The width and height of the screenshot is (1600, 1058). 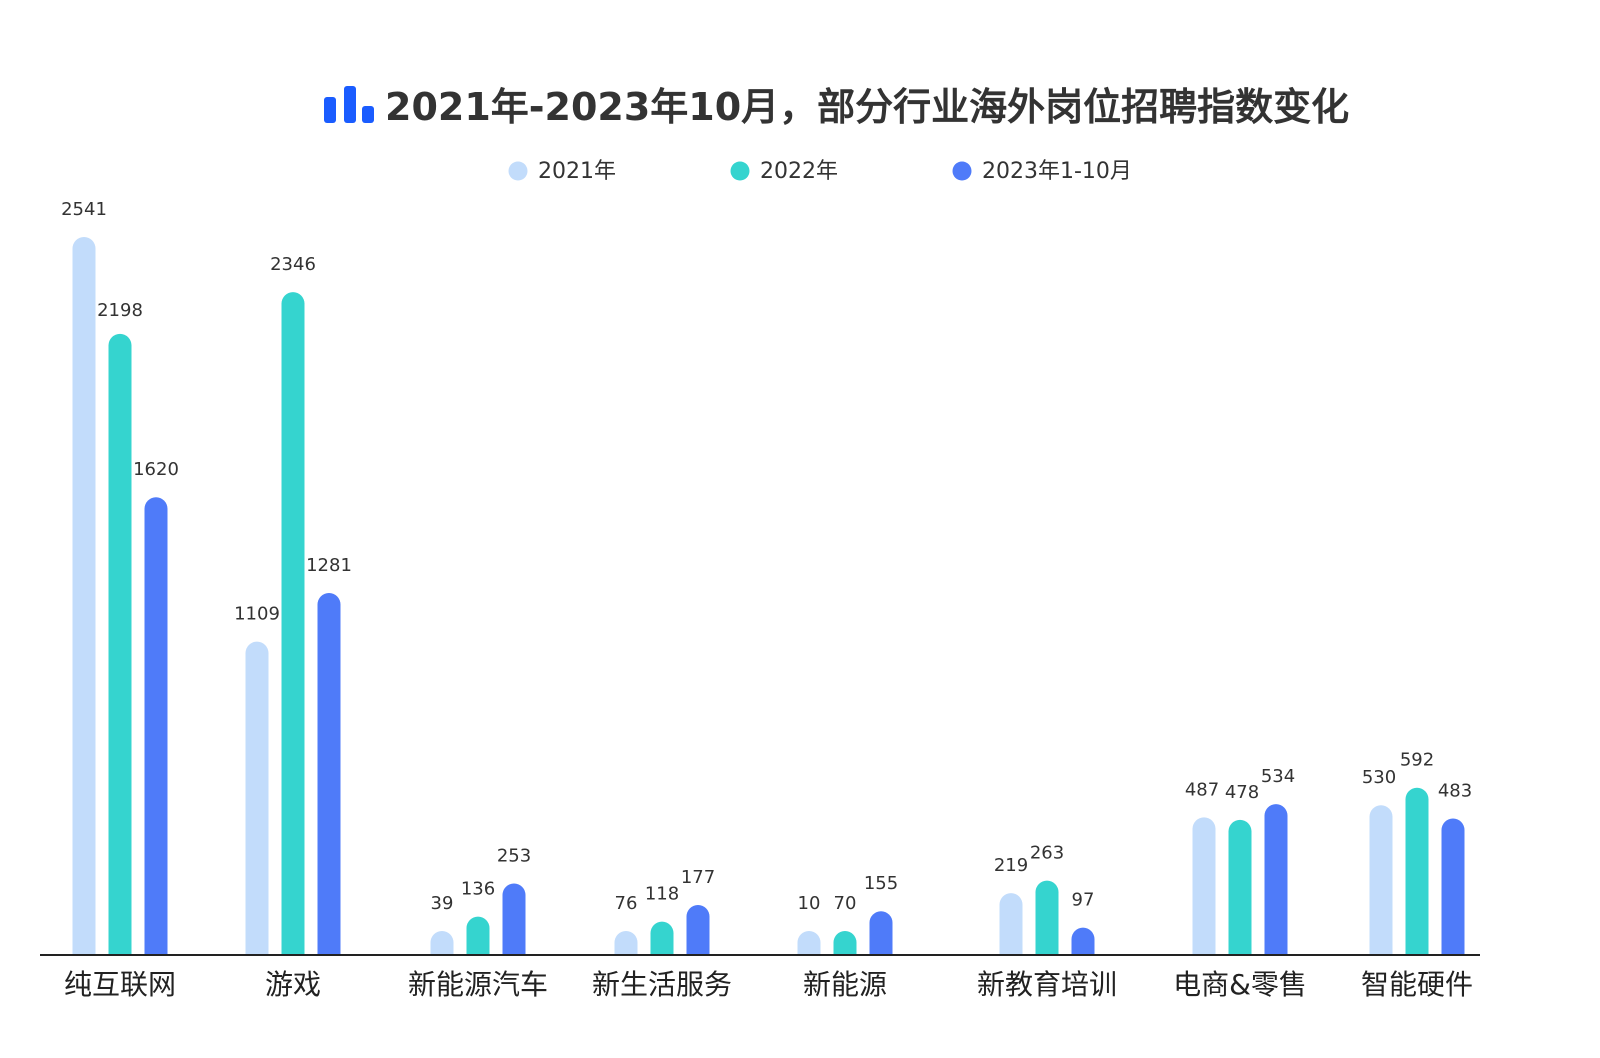 I want to click on legend-label-0: 2021年, so click(x=577, y=171).